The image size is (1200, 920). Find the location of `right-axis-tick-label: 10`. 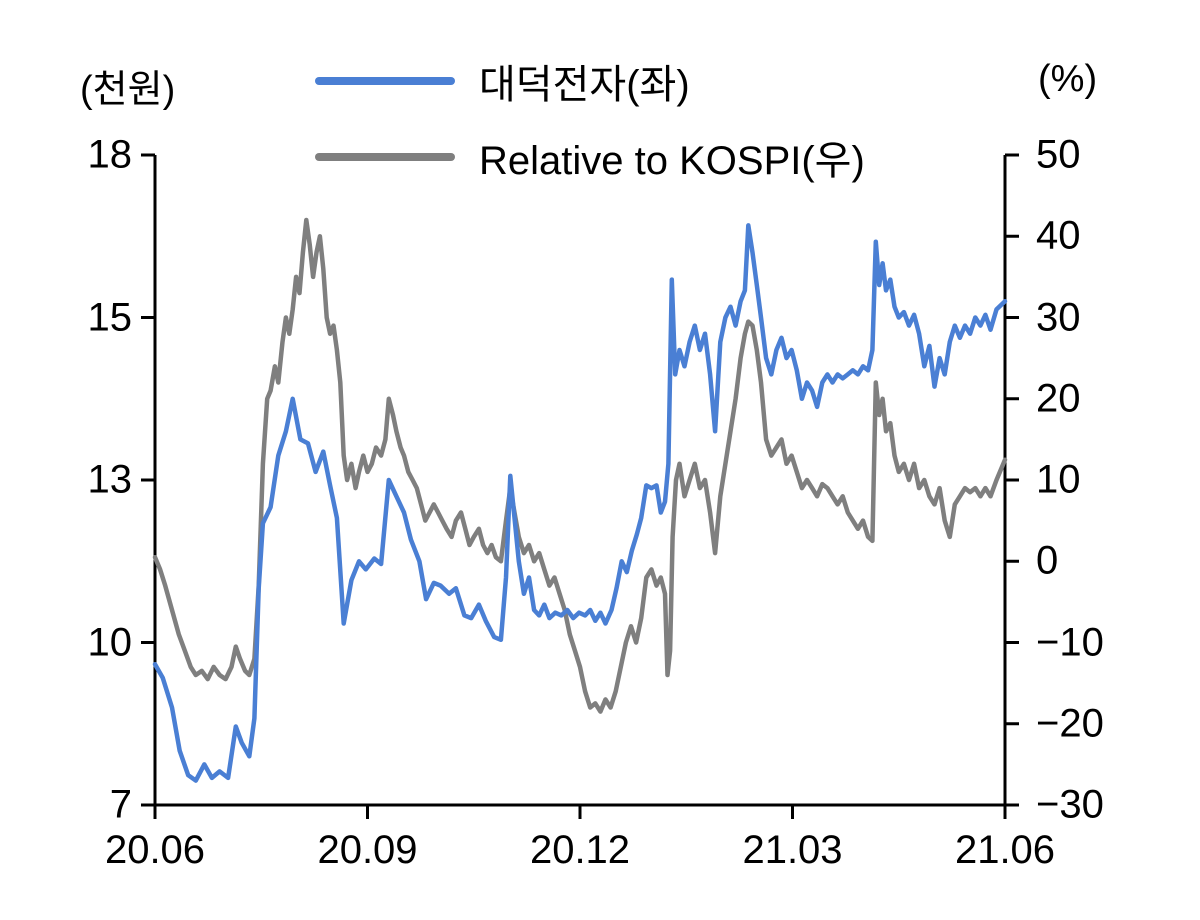

right-axis-tick-label: 10 is located at coordinates (1058, 479).